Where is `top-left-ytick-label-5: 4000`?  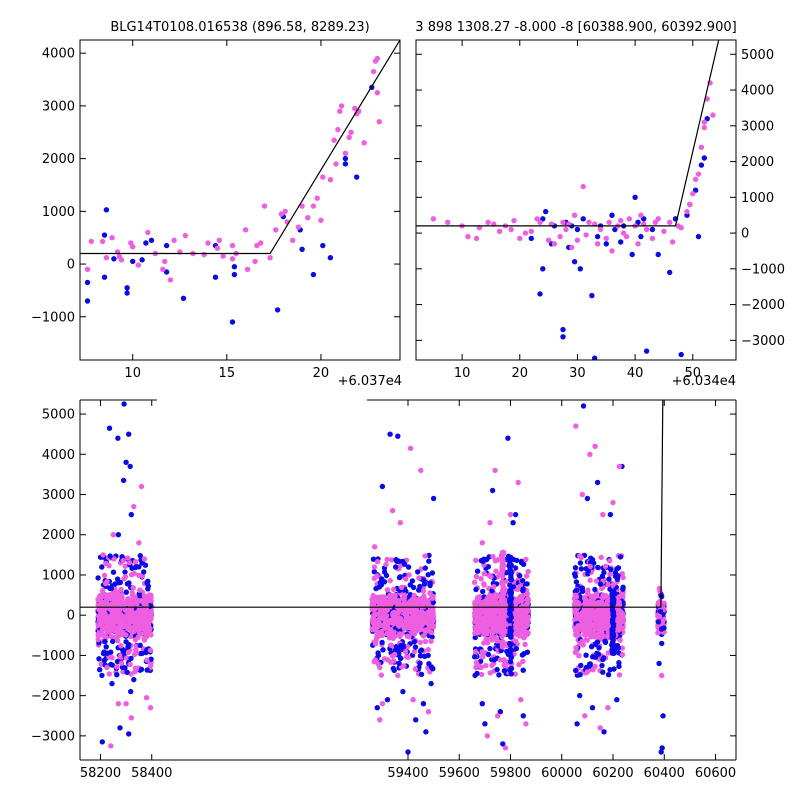
top-left-ytick-label-5: 4000 is located at coordinates (58, 54).